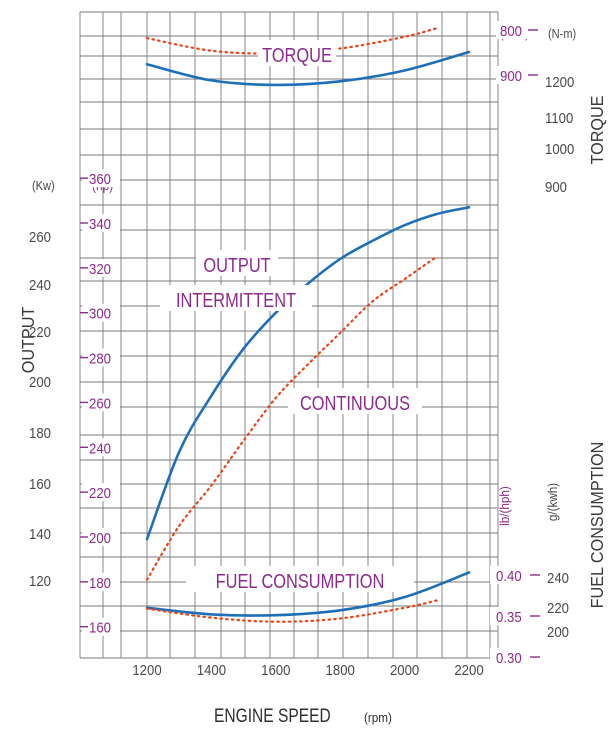  I want to click on lbfft-tick-label: 900, so click(511, 75).